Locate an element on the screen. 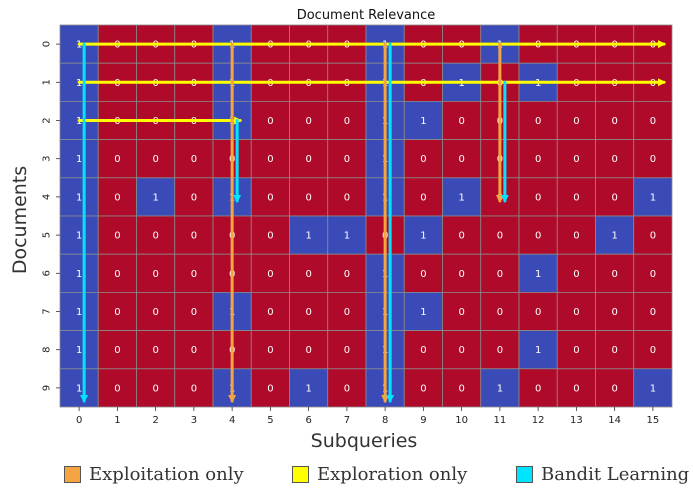 The height and width of the screenshot is (497, 693). x-axis-ticks: 0 1 2 3 4 5 6 7 8 9 10 11 12 13 14 15 is located at coordinates (367, 416).